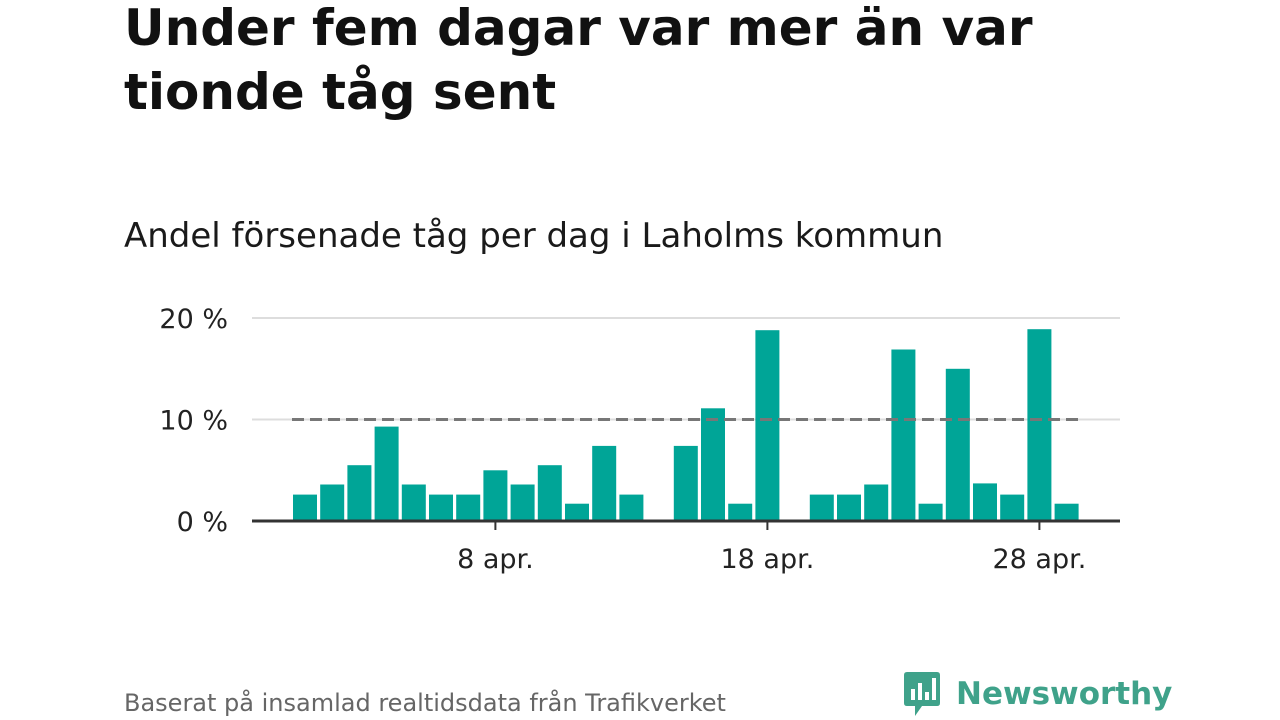 The image size is (1280, 720). I want to click on y-tick-label: 10 %, so click(193, 421).